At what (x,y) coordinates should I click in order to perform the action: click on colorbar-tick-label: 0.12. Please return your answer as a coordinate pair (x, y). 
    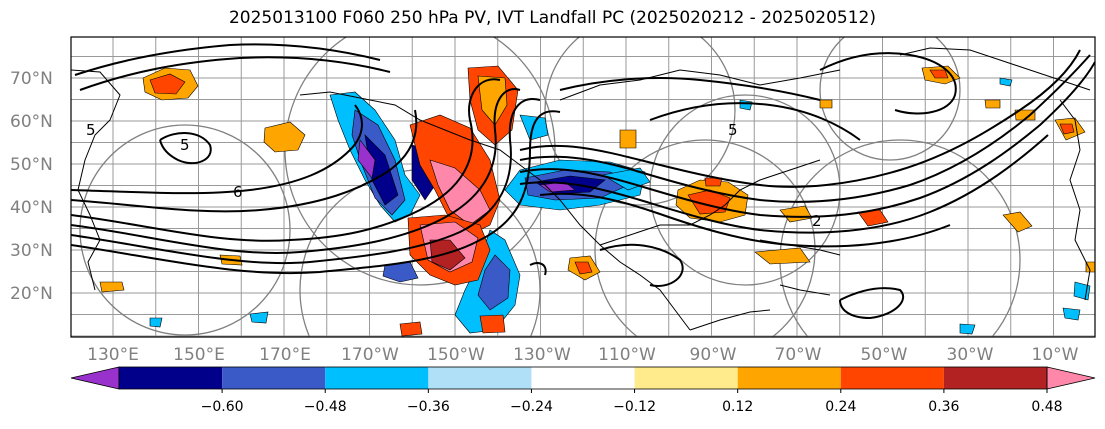
    Looking at the image, I should click on (737, 407).